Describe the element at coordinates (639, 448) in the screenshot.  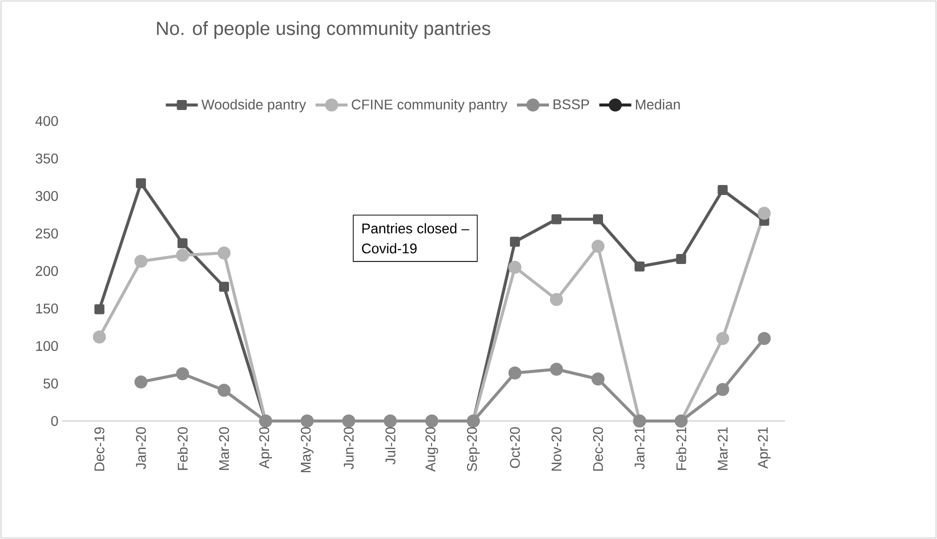
I see `x-tick-label: Jan-21` at that location.